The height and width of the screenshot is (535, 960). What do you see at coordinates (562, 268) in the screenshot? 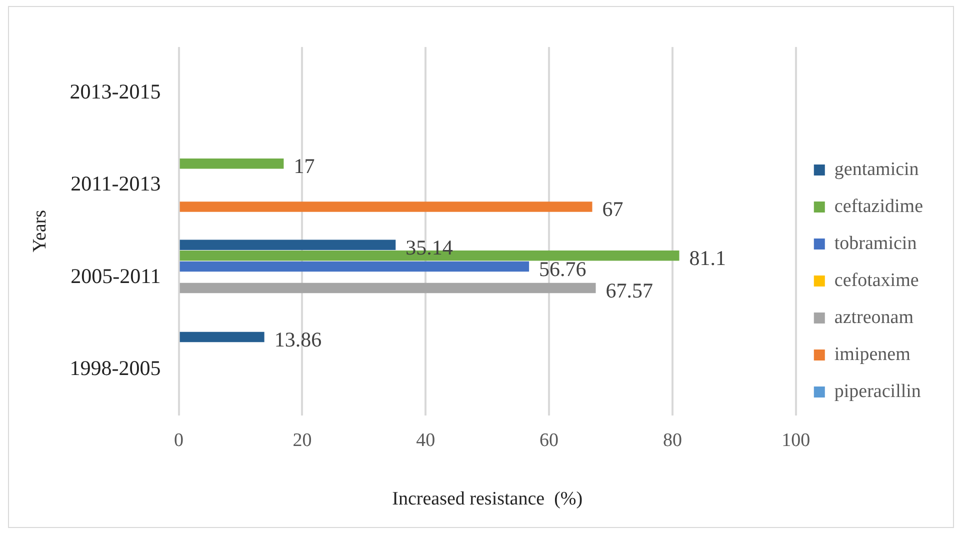
I see `data-label: 56.76` at bounding box center [562, 268].